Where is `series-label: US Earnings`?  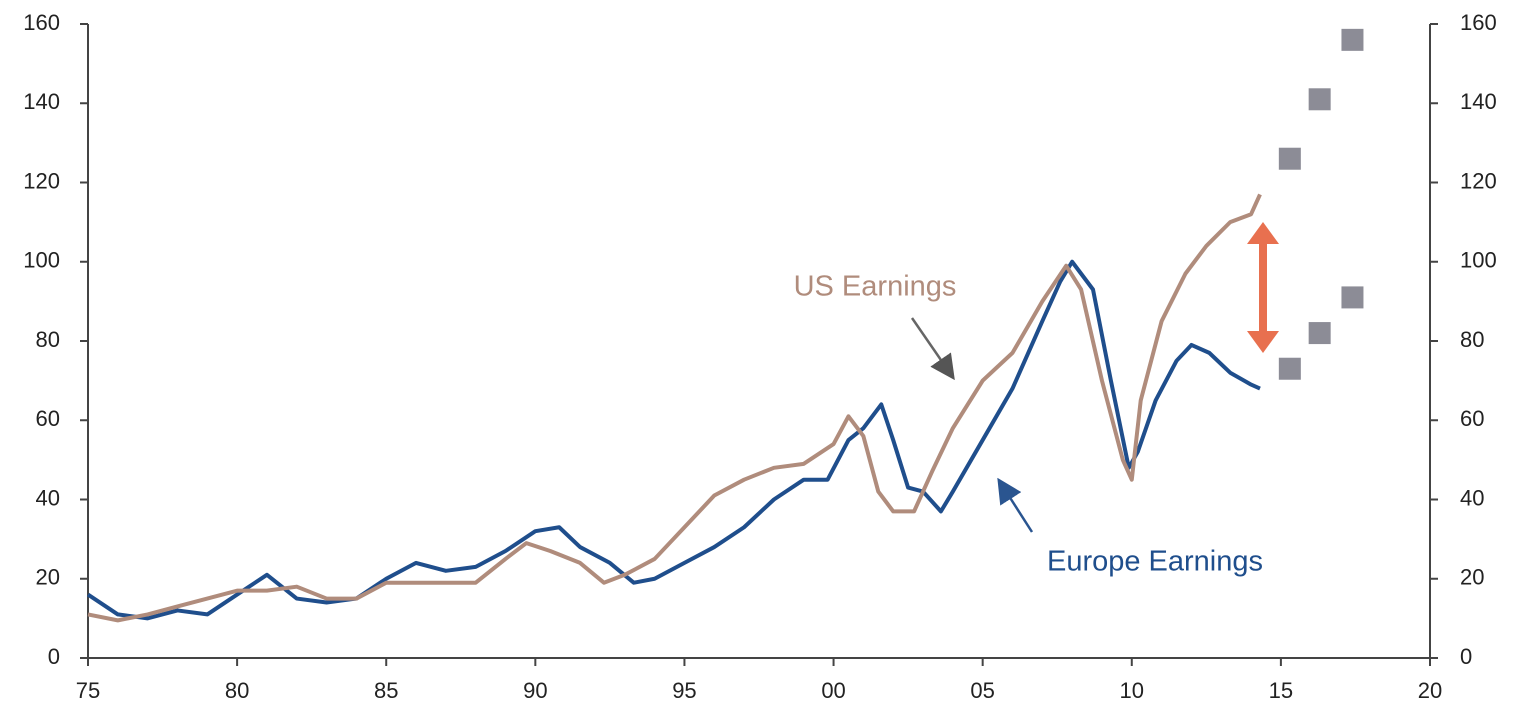 series-label: US Earnings is located at coordinates (875, 287).